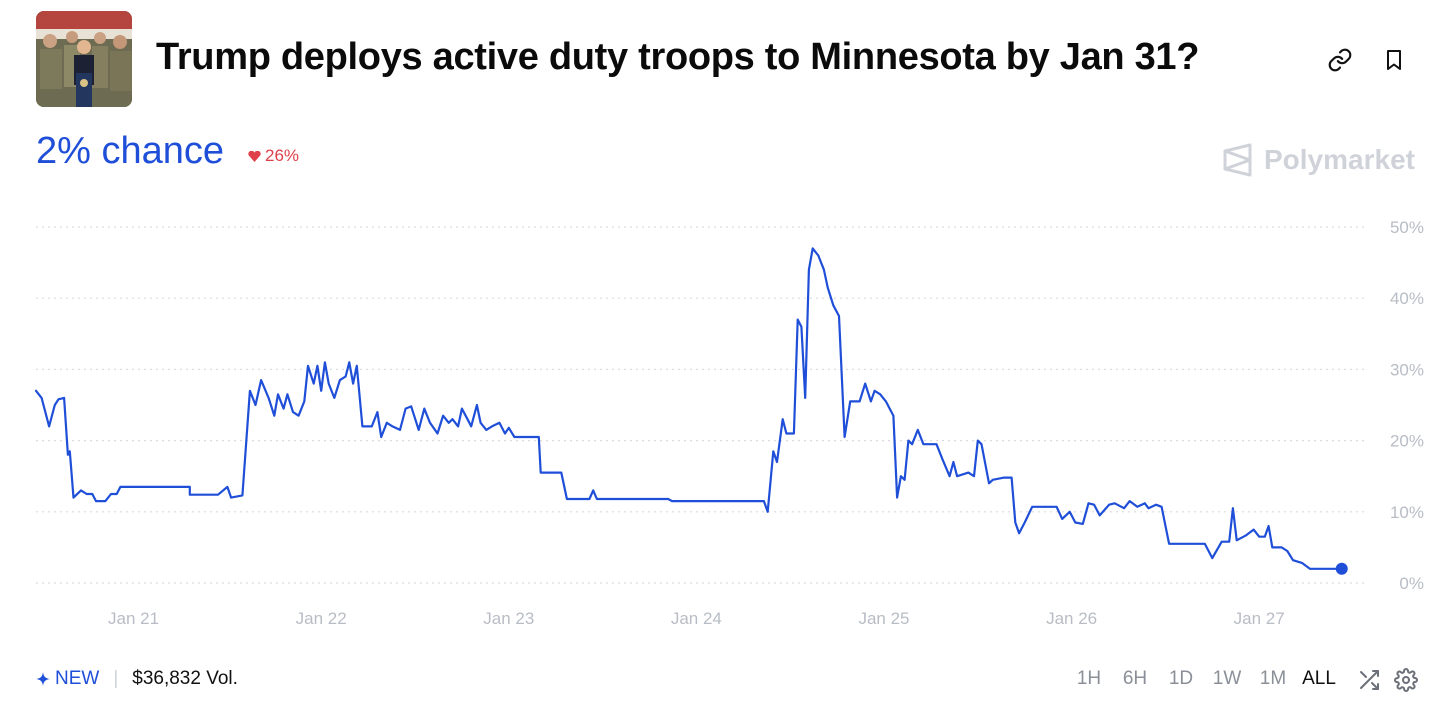 Image resolution: width=1447 pixels, height=716 pixels. Describe the element at coordinates (133, 618) in the screenshot. I see `x-tick-label: Jan 21` at that location.